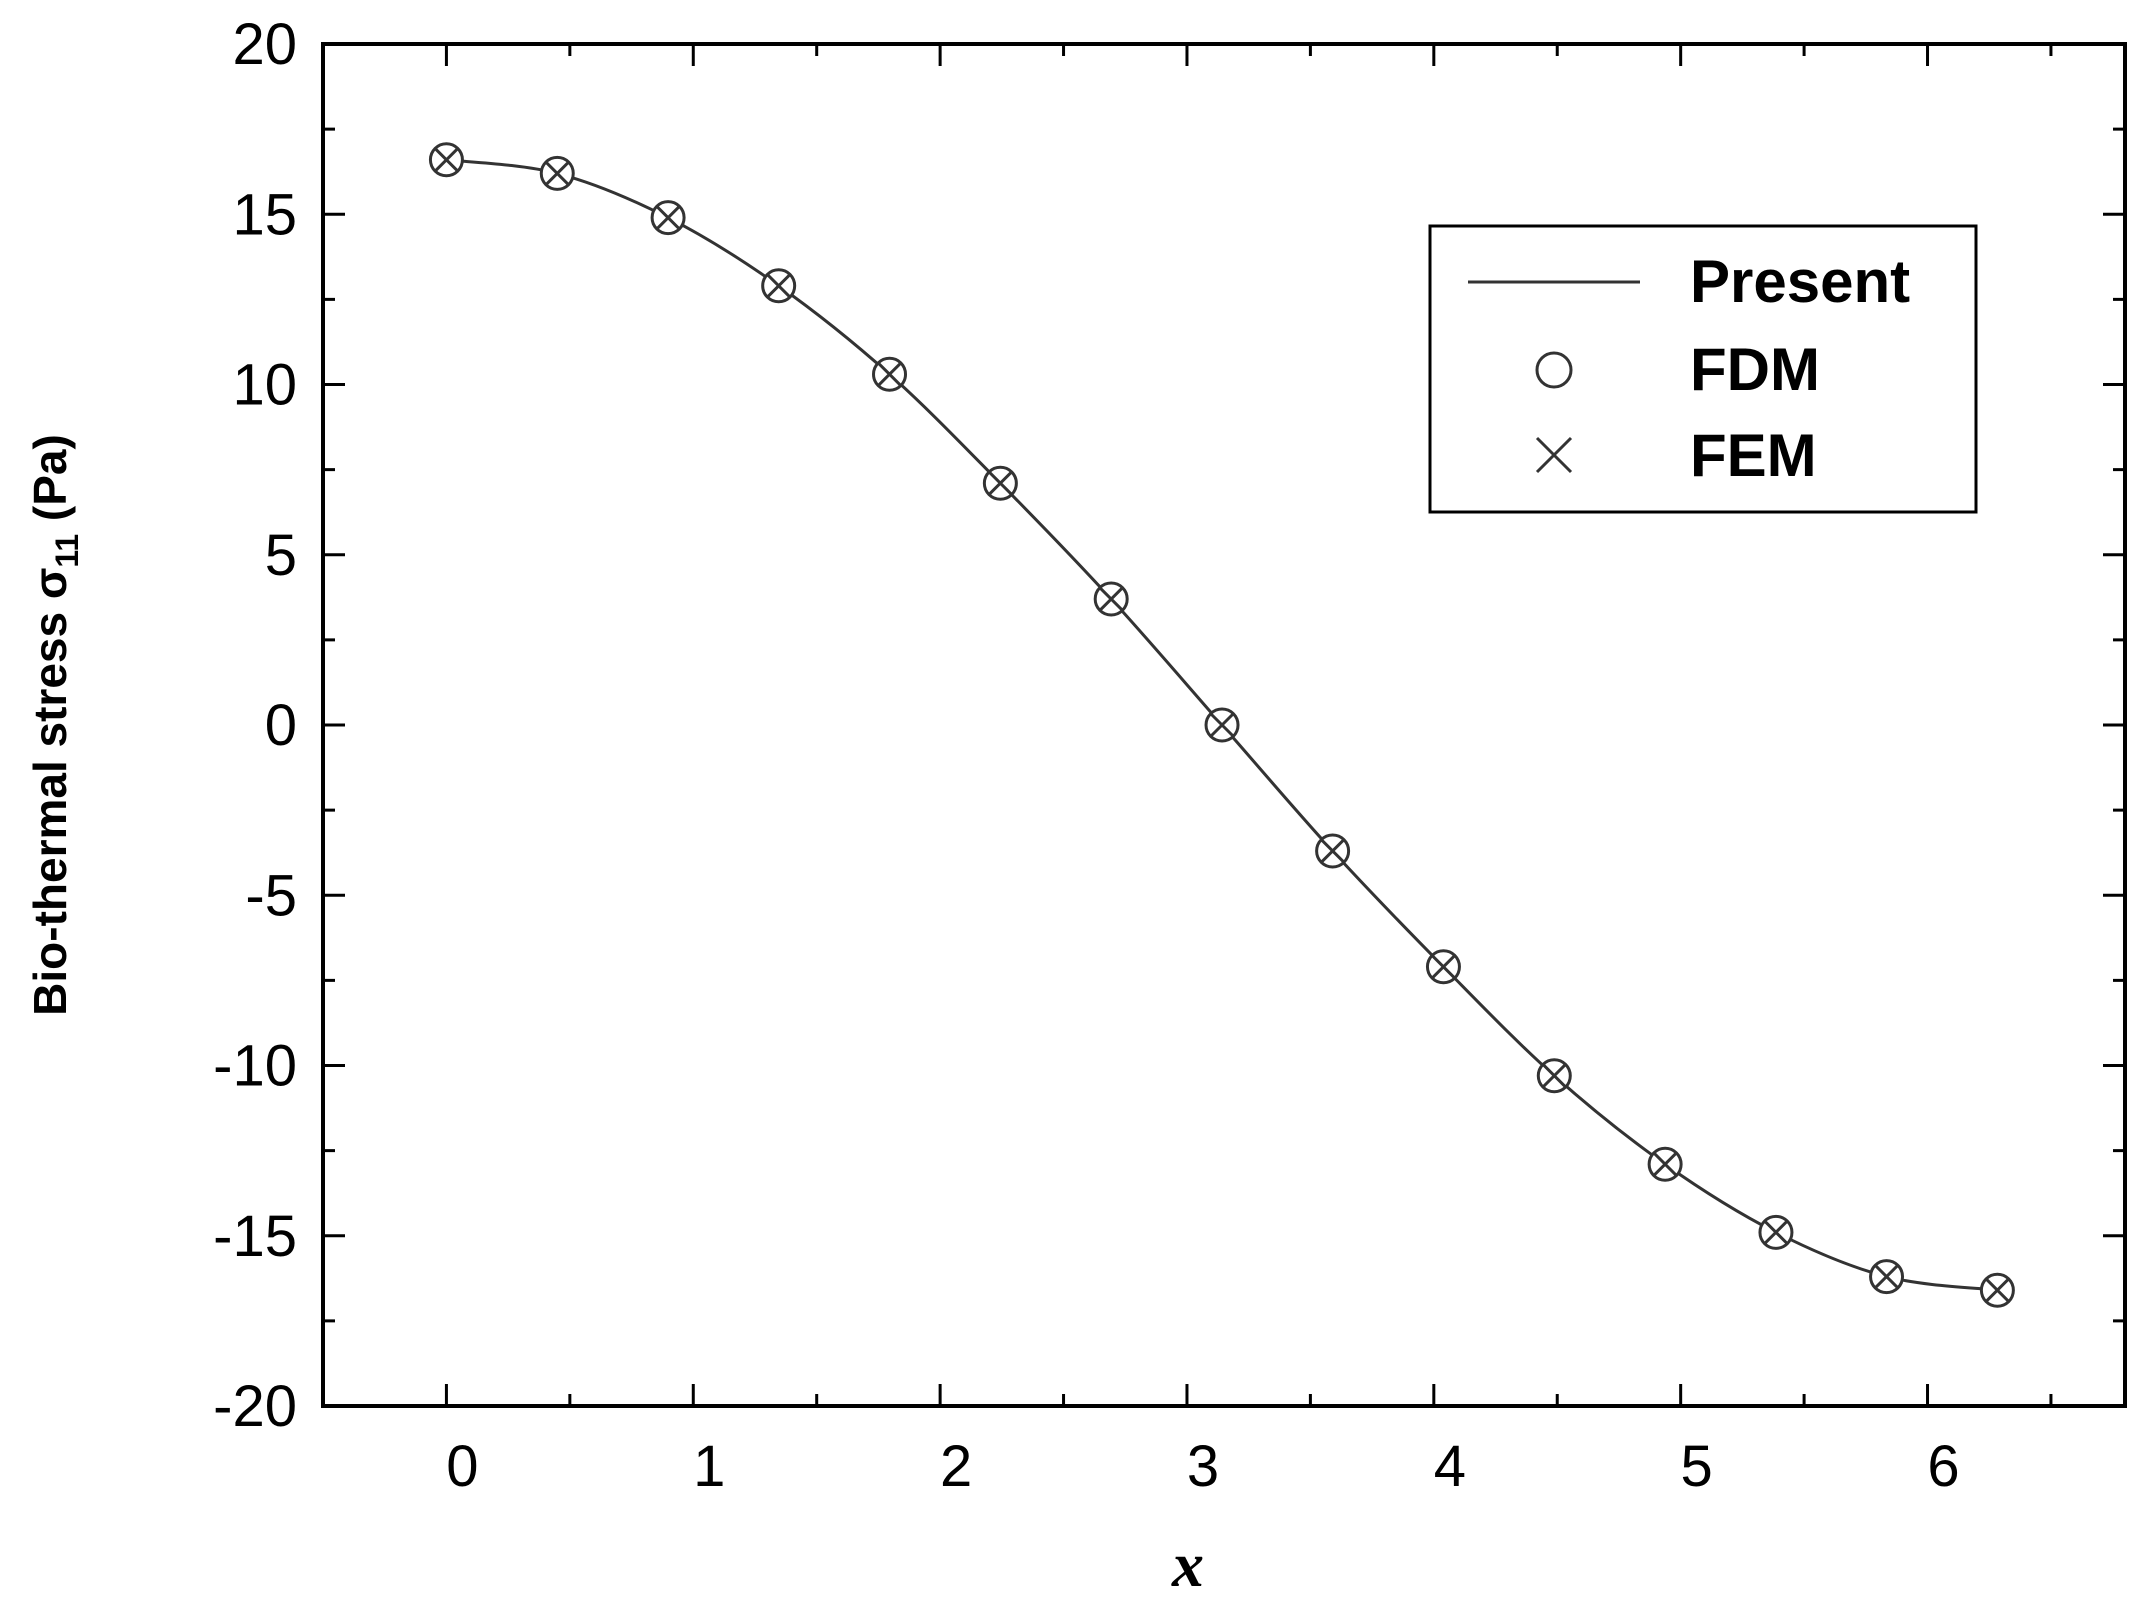 Image resolution: width=2141 pixels, height=1607 pixels. Describe the element at coordinates (1943, 1466) in the screenshot. I see `x-tick-label: 6` at that location.